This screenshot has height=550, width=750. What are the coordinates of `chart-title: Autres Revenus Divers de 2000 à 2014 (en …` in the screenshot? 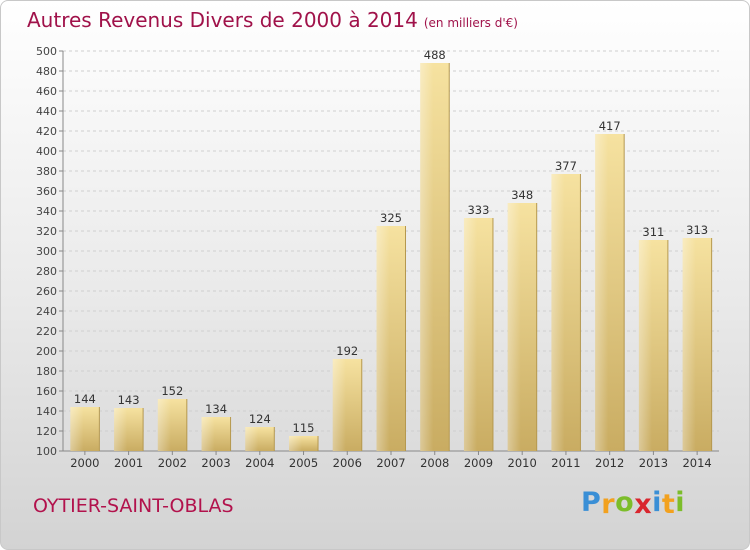 It's located at (272, 20).